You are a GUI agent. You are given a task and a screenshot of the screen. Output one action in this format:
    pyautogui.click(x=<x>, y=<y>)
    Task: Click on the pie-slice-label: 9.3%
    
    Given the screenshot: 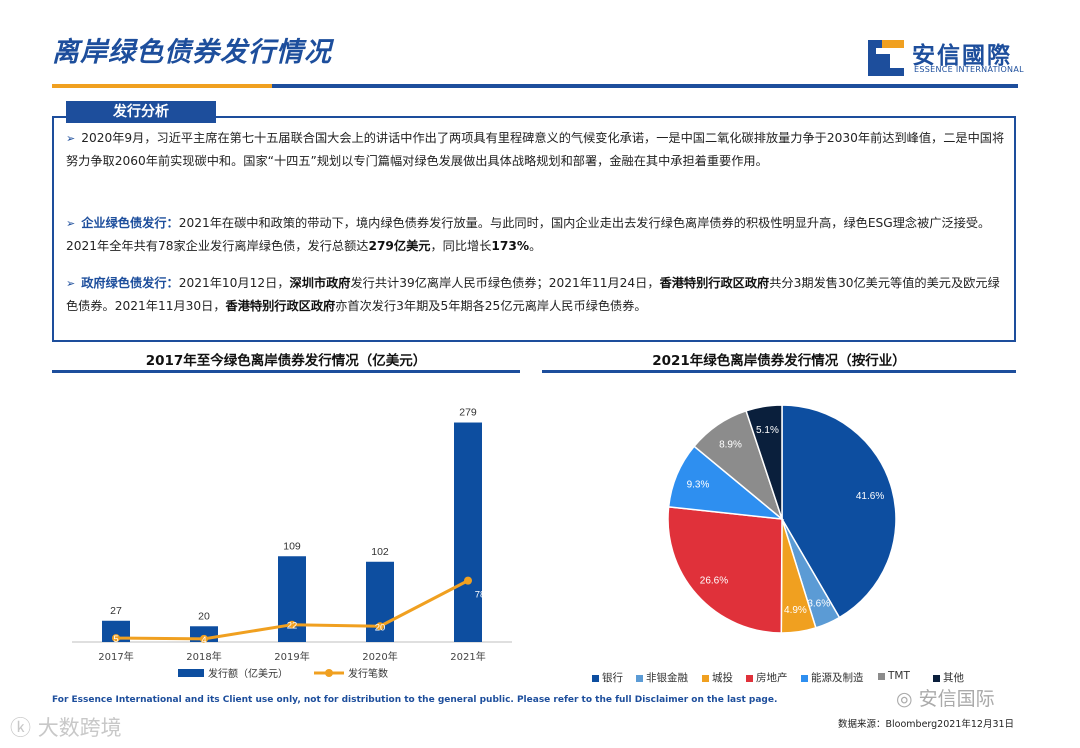 What is the action you would take?
    pyautogui.click(x=698, y=485)
    